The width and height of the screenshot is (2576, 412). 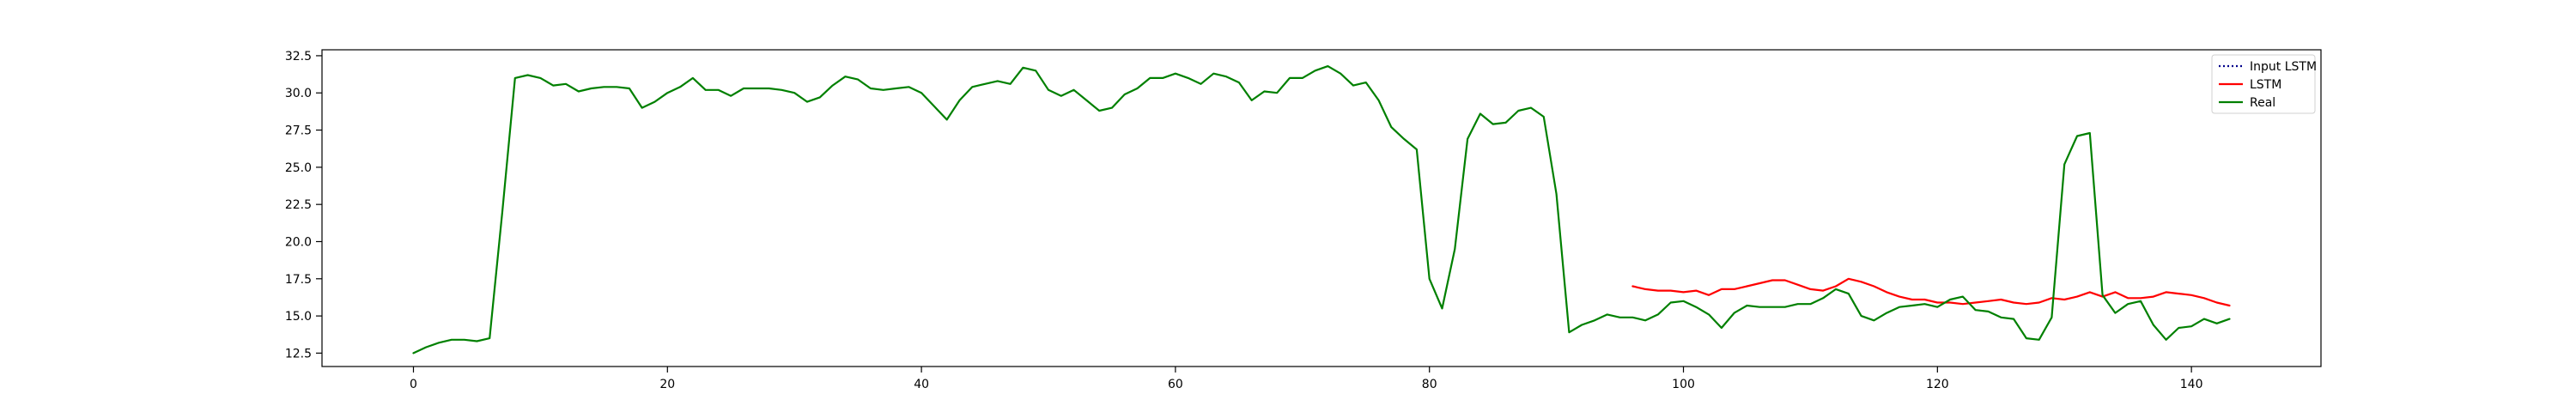 I want to click on legend-label-real: Real, so click(x=2262, y=103).